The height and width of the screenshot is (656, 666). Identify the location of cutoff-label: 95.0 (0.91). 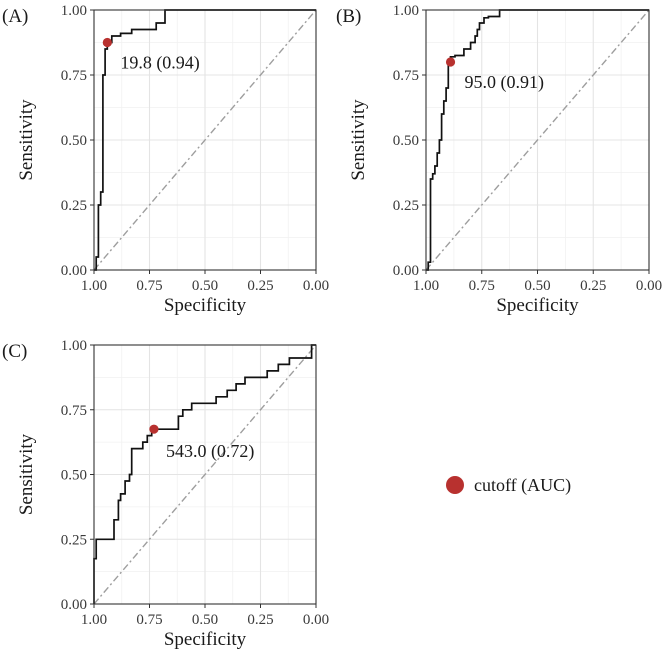
(505, 82).